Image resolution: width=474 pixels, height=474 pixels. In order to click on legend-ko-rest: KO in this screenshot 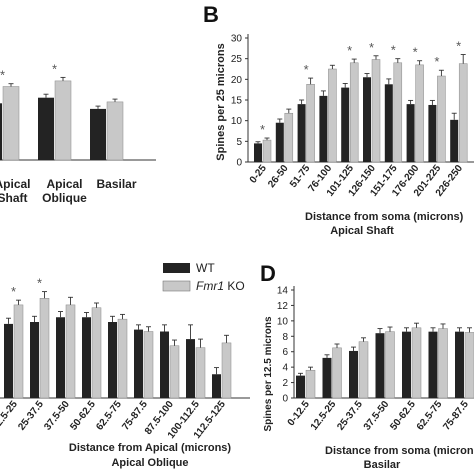, I will do `click(234, 286)`.